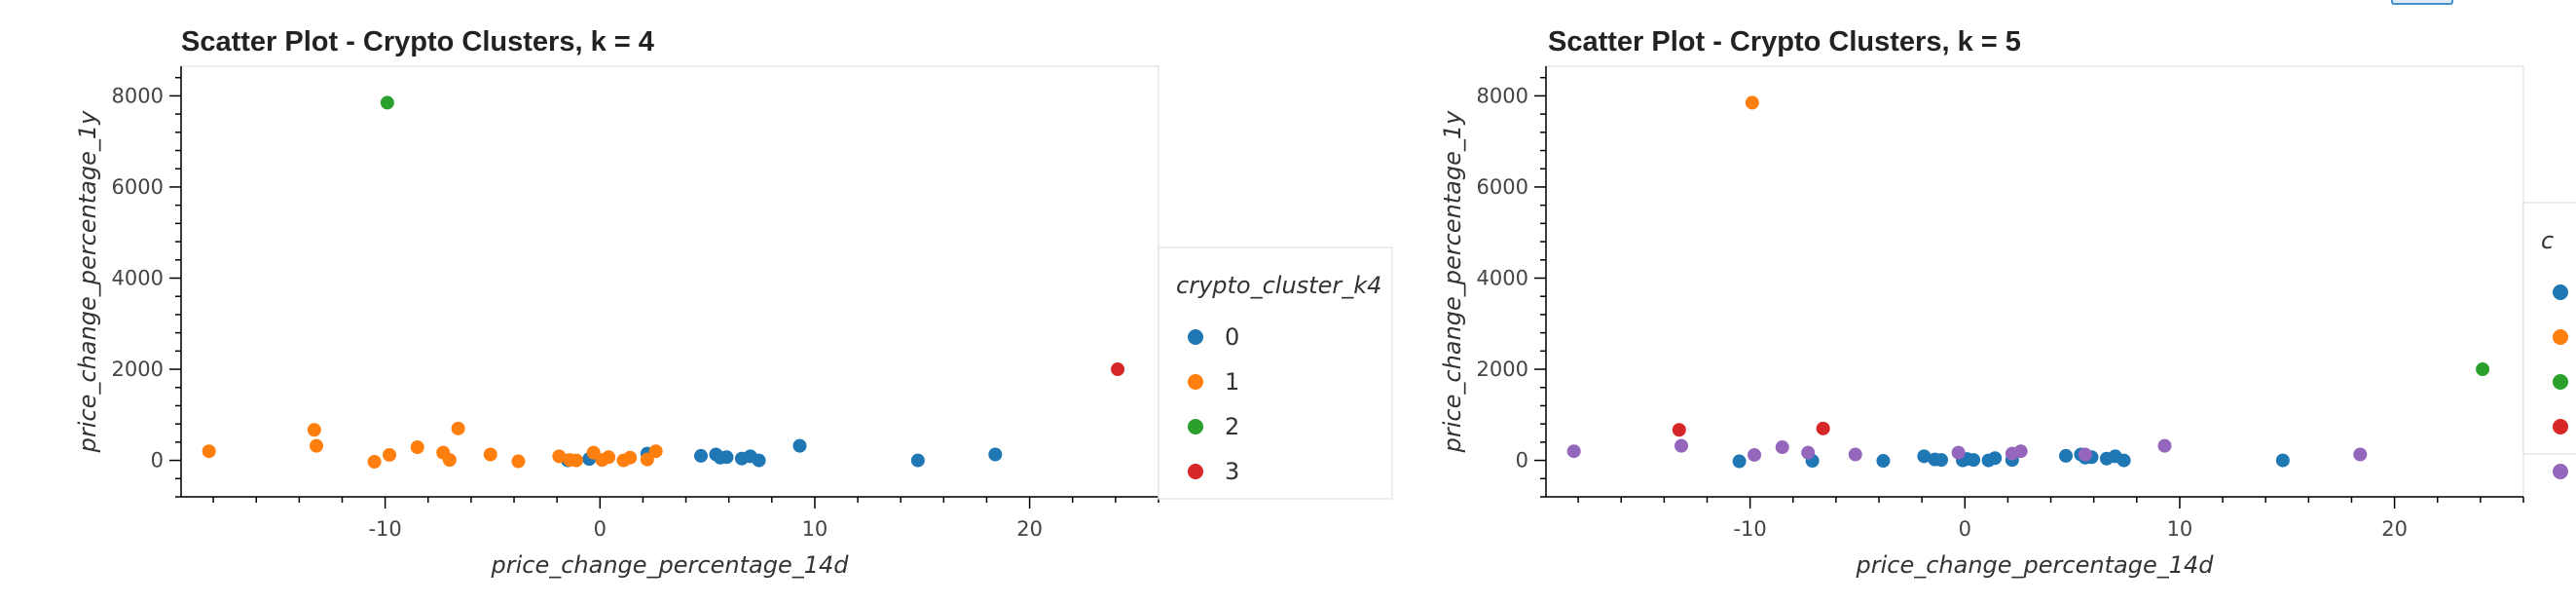 Image resolution: width=2576 pixels, height=604 pixels. Describe the element at coordinates (1232, 426) in the screenshot. I see `legend-label: 2` at that location.